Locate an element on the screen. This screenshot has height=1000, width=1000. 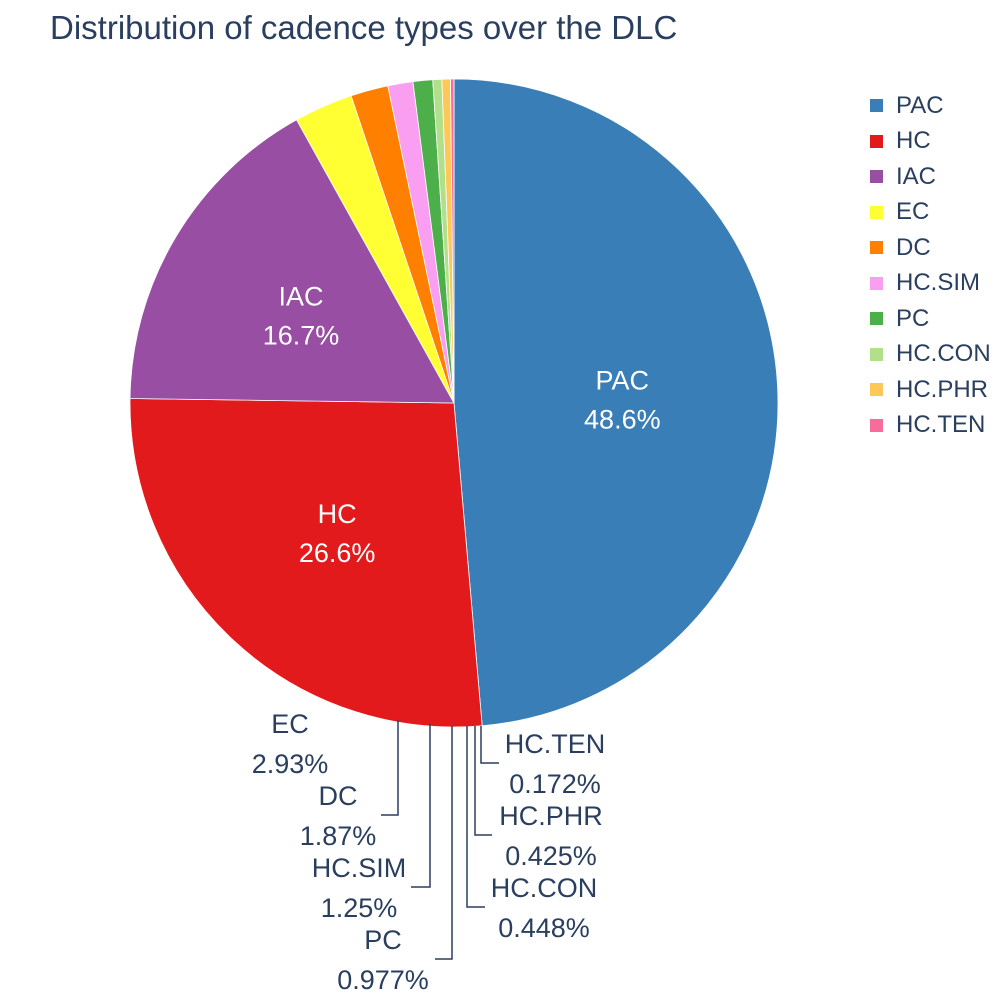
slice-value-hc: 26.6% is located at coordinates (337, 553).